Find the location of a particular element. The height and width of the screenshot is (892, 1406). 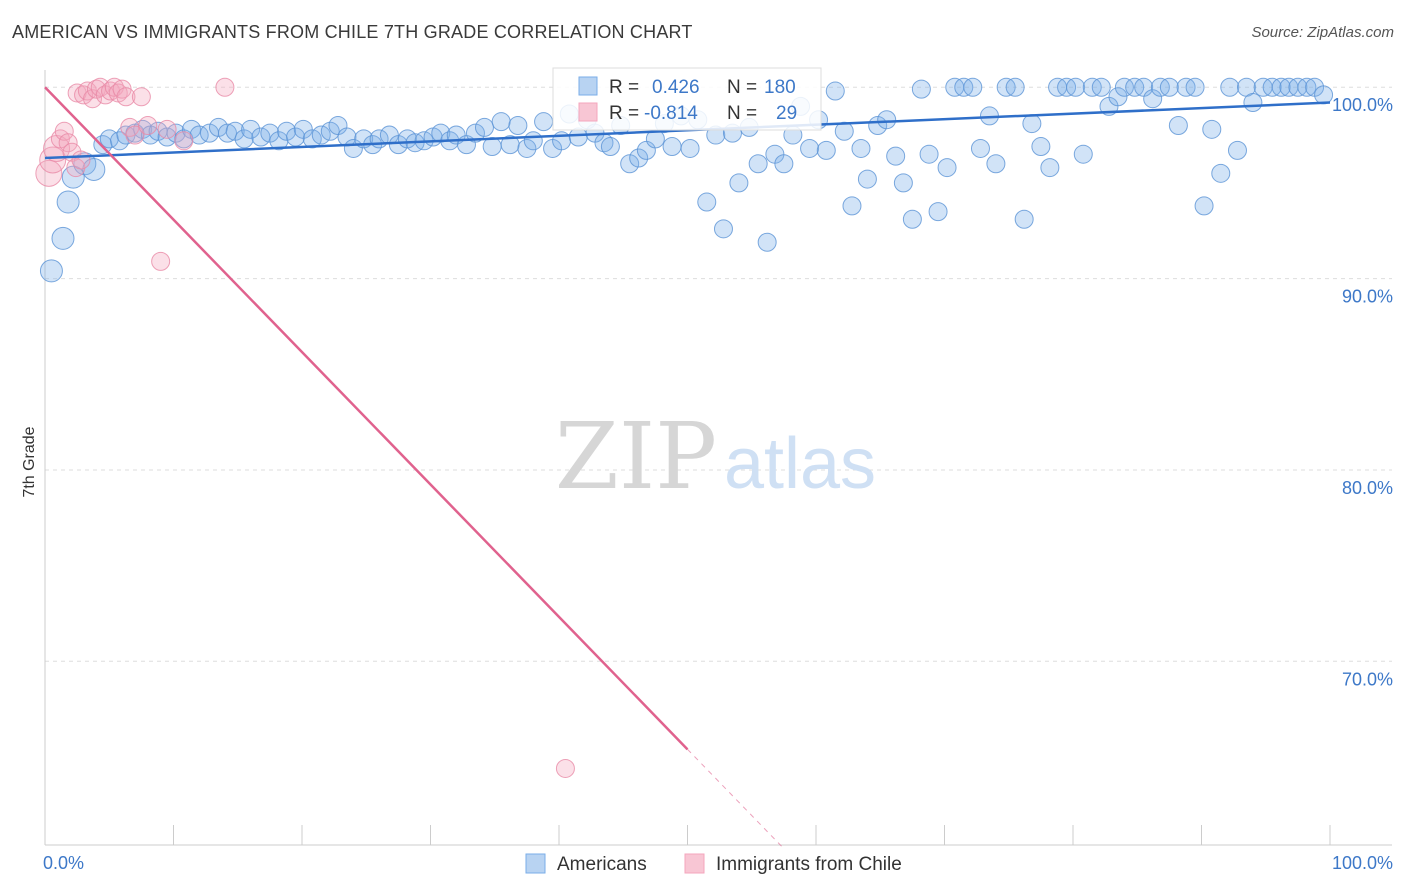

series-label-americans: Americans is located at coordinates (602, 864).